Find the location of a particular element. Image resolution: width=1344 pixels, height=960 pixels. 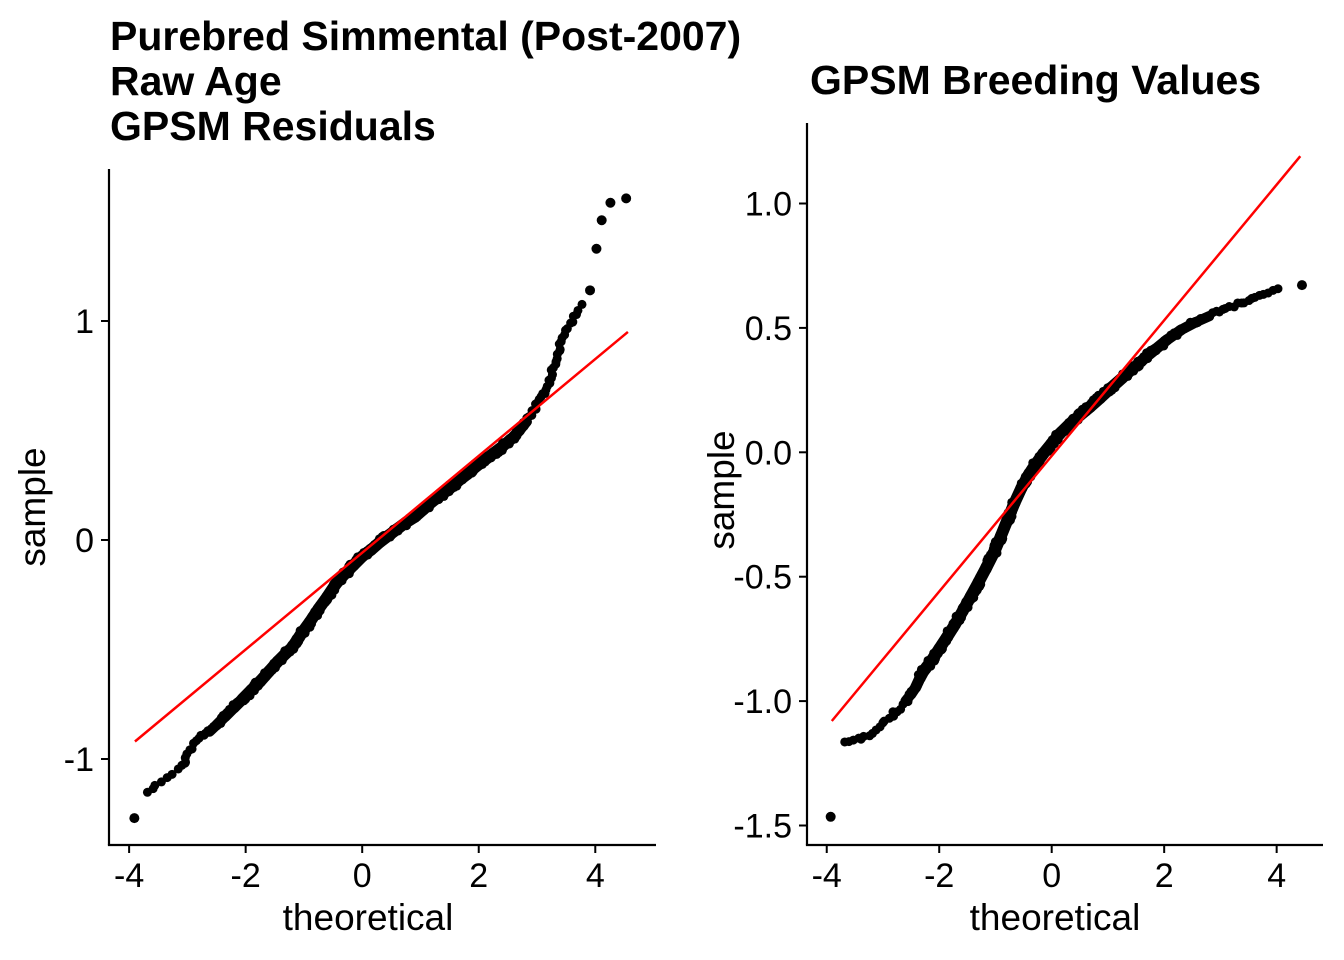

y-tick-label: 0.0 is located at coordinates (768, 453).